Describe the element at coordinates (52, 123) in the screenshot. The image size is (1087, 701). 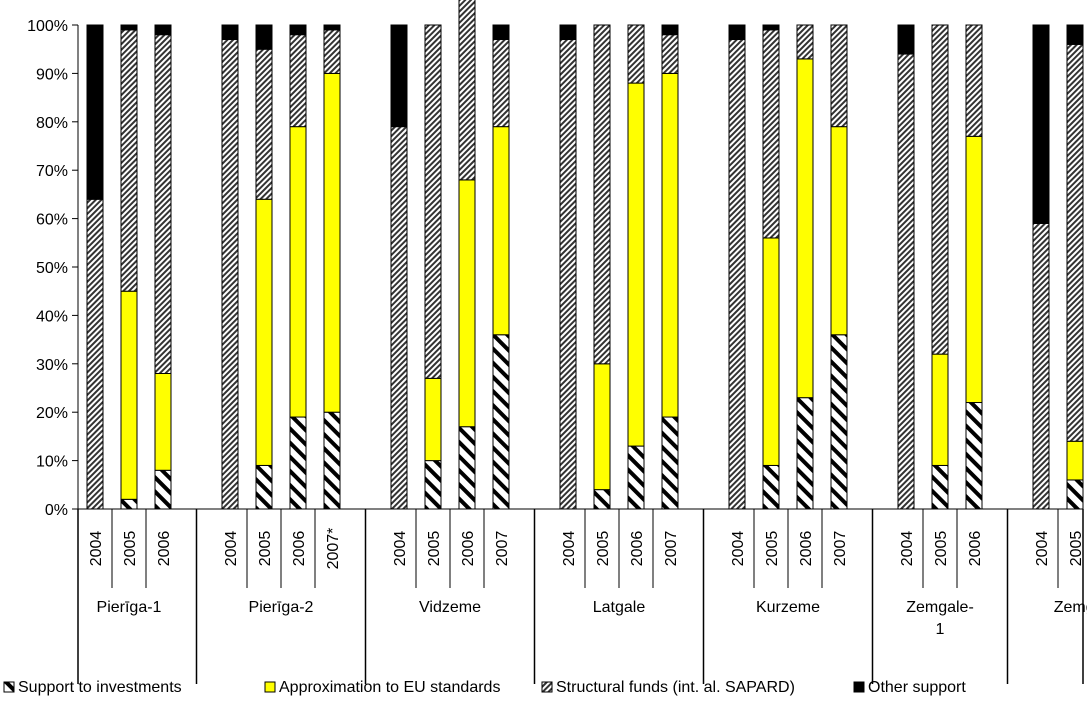
I see `y-tick-label: 80%` at that location.